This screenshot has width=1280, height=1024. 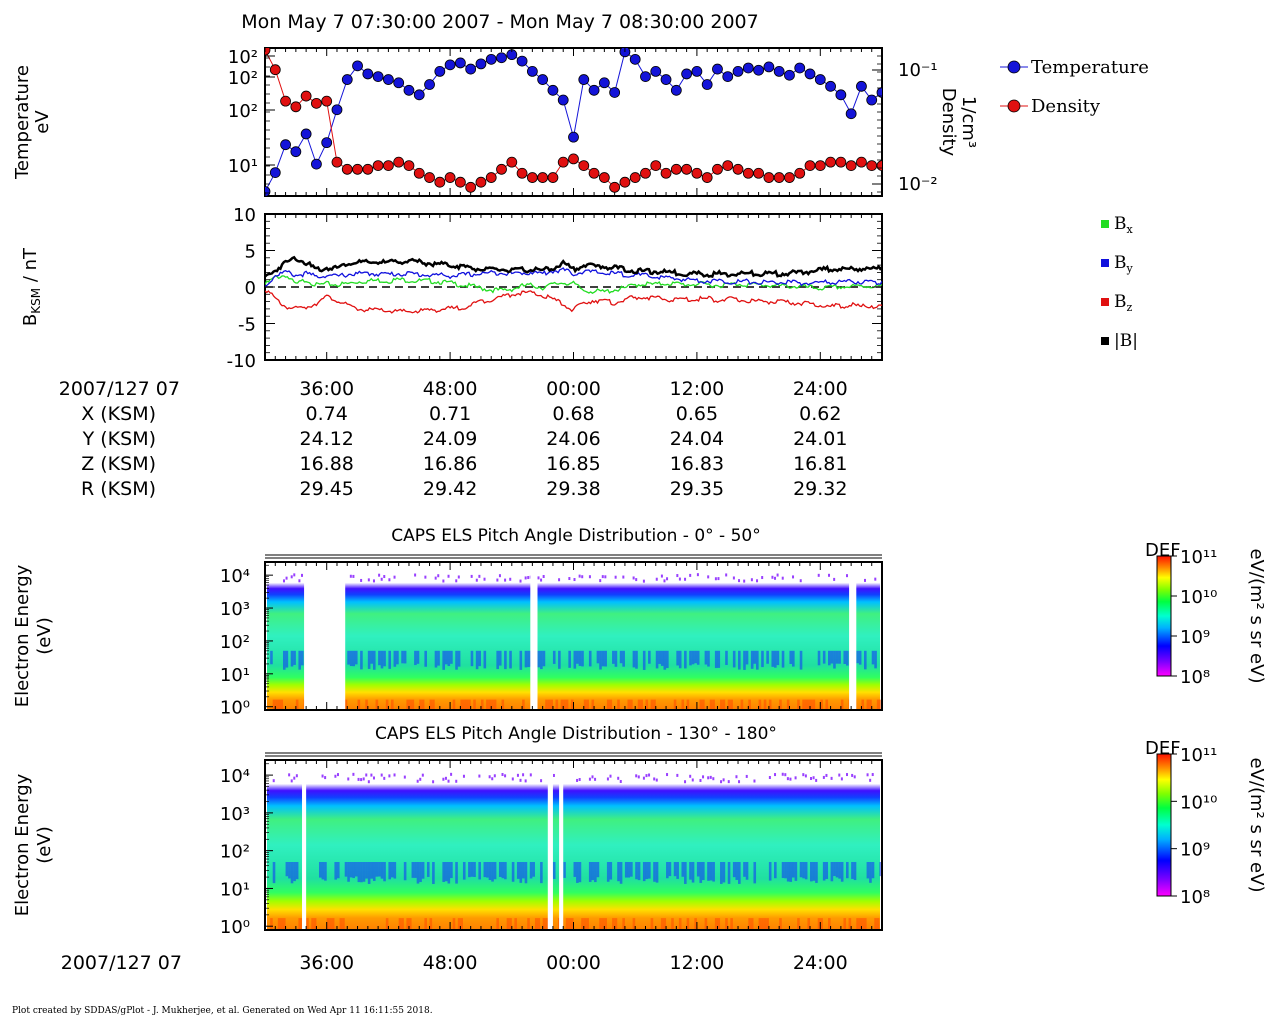 What do you see at coordinates (697, 464) in the screenshot?
I see `ephemeris-value: 16.83` at bounding box center [697, 464].